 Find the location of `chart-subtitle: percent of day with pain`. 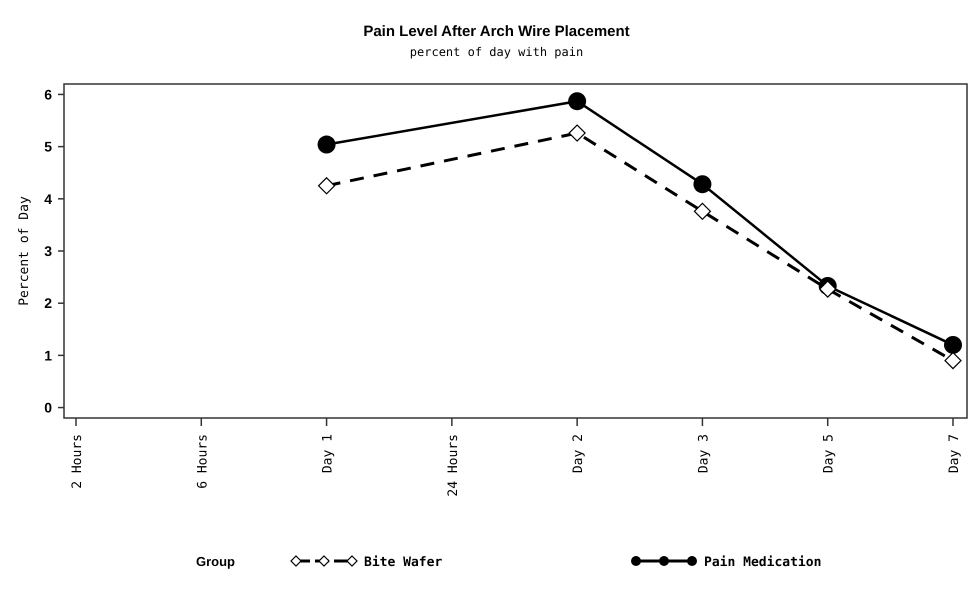

chart-subtitle: percent of day with pain is located at coordinates (497, 52).